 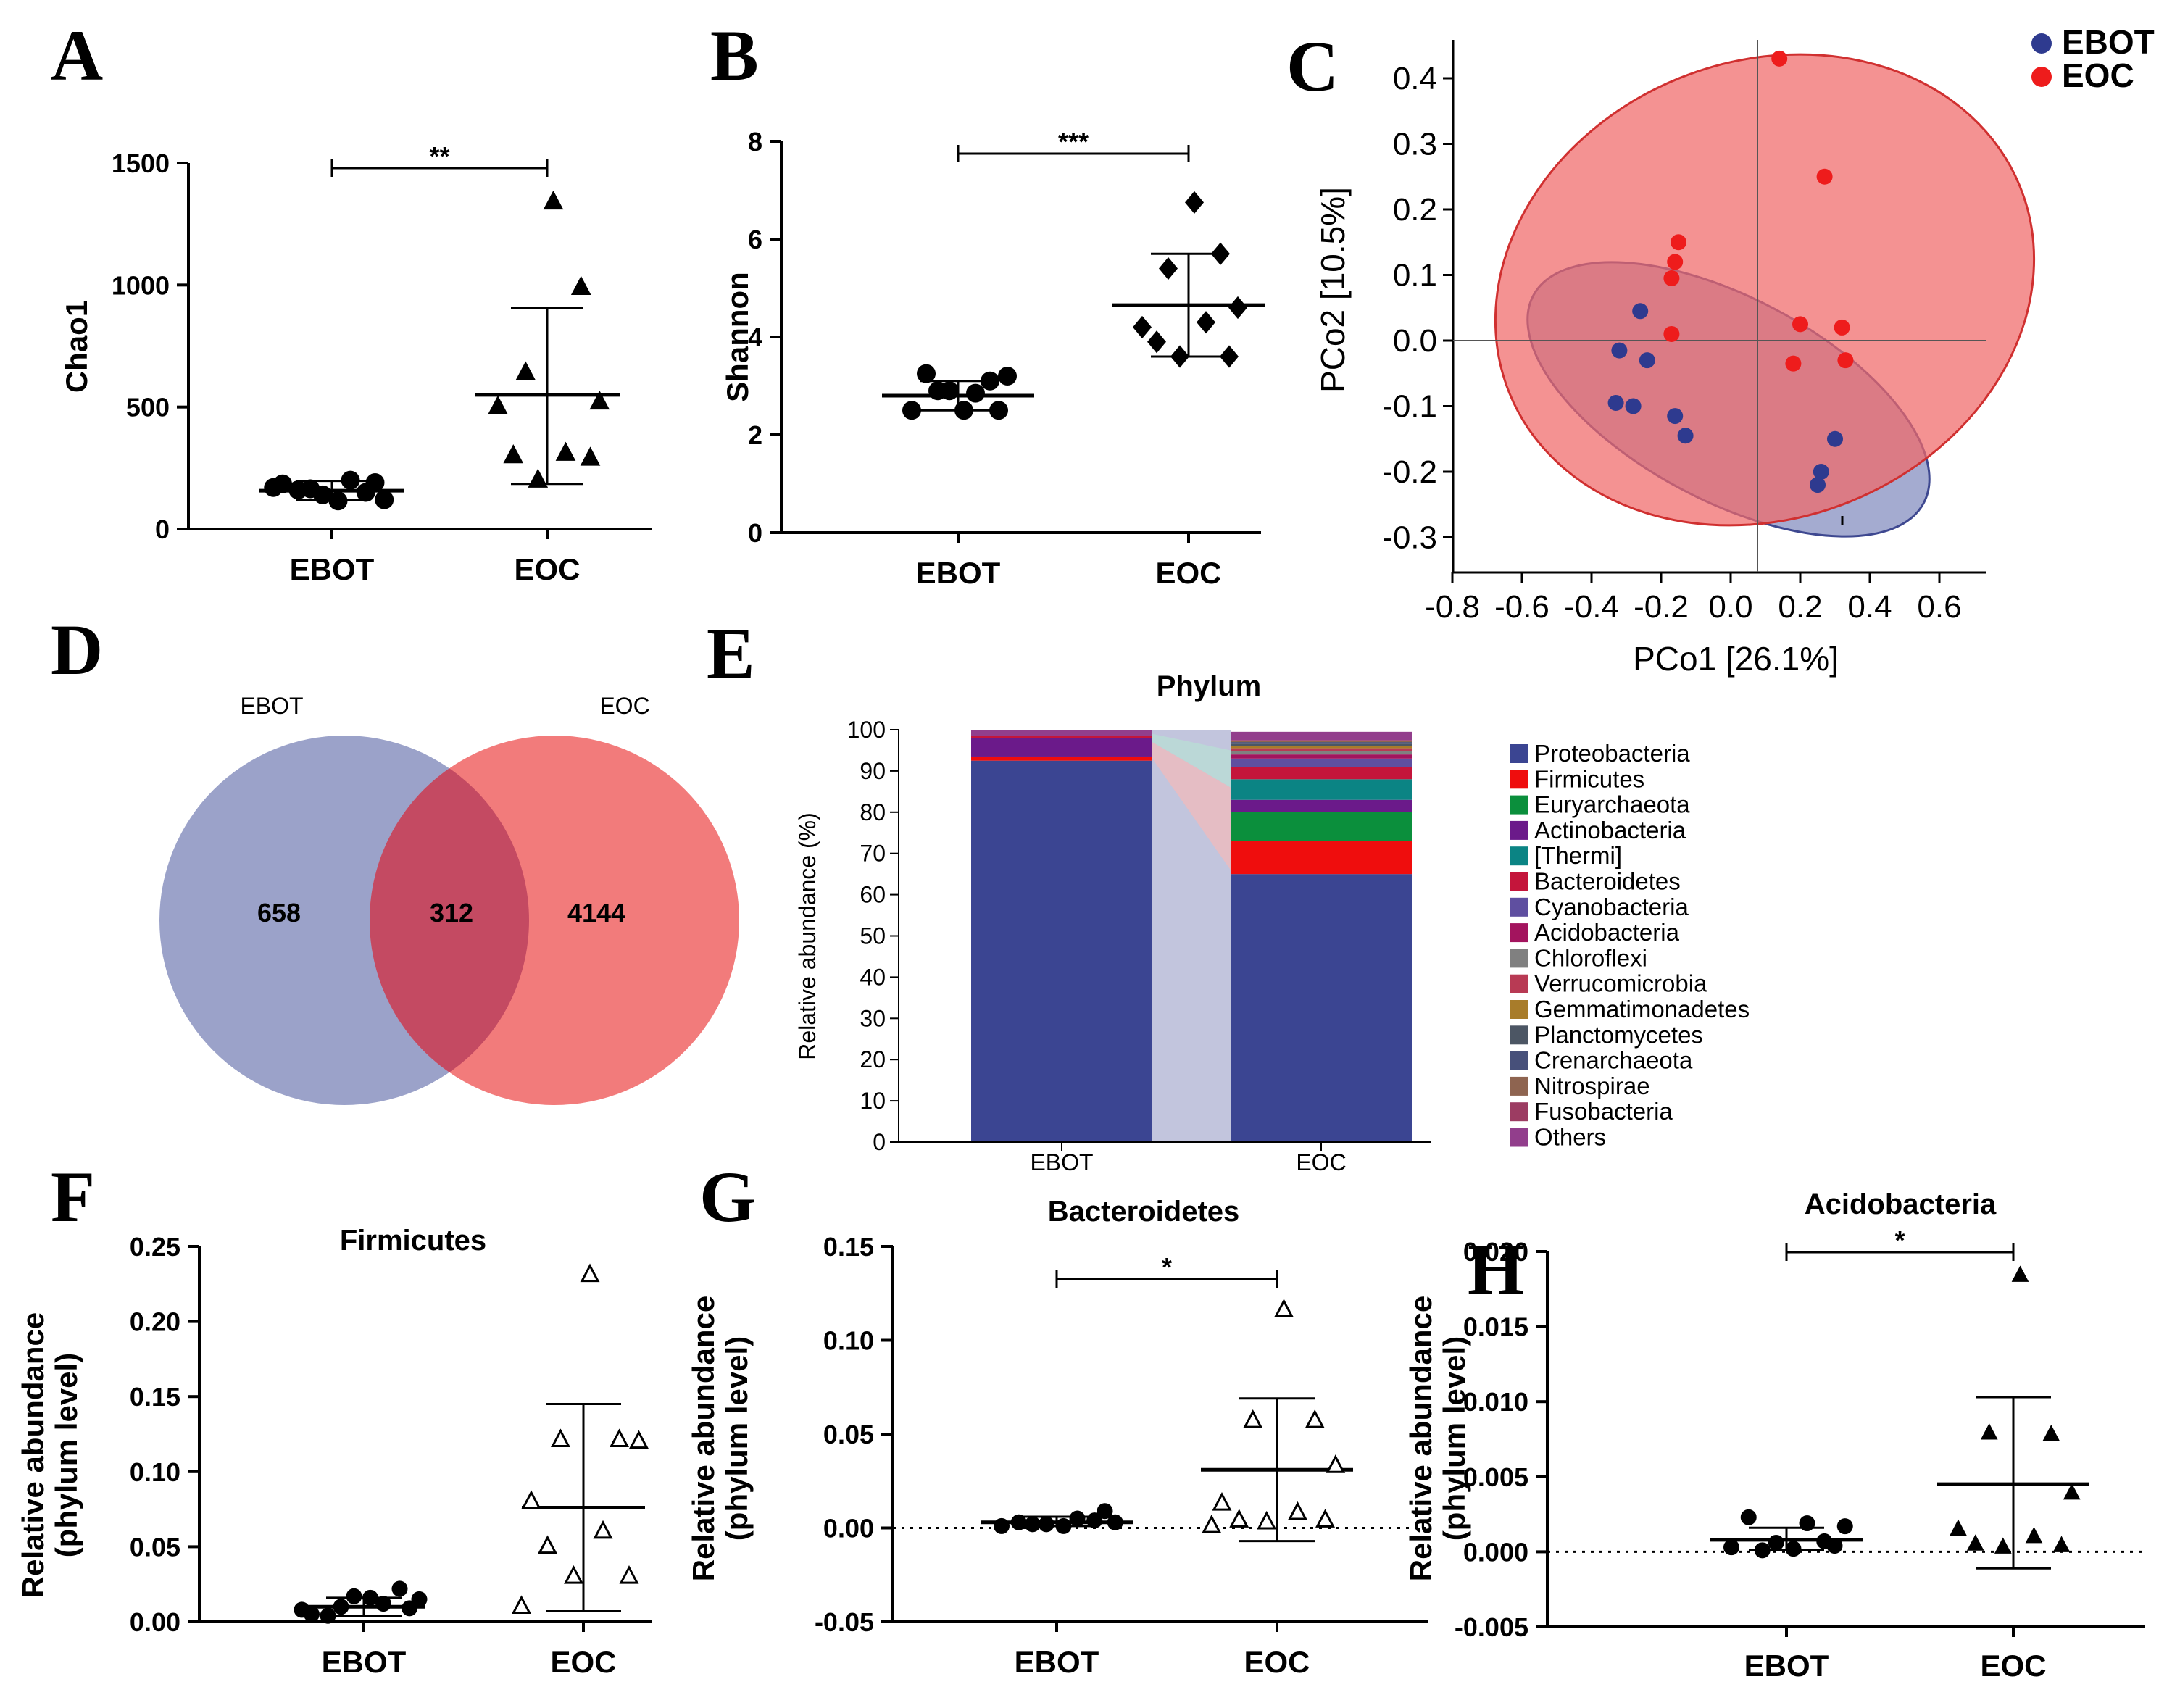 What do you see at coordinates (449, 920) in the screenshot?
I see `venn-overlap` at bounding box center [449, 920].